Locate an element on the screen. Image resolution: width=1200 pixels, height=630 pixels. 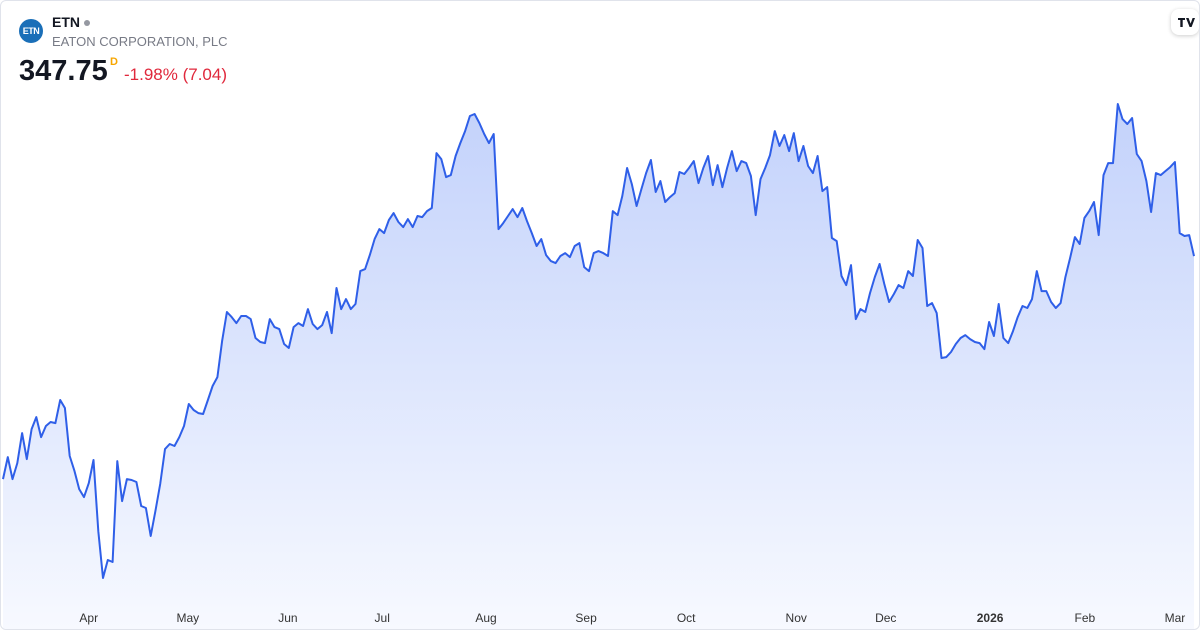
x-tick-label: May is located at coordinates (188, 618).